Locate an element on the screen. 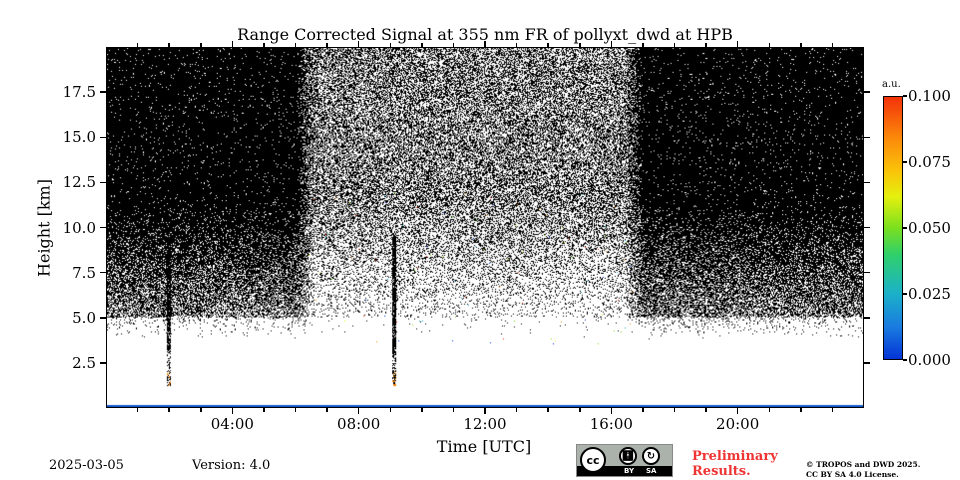  y-tick-label: 5.0 is located at coordinates (84, 317).